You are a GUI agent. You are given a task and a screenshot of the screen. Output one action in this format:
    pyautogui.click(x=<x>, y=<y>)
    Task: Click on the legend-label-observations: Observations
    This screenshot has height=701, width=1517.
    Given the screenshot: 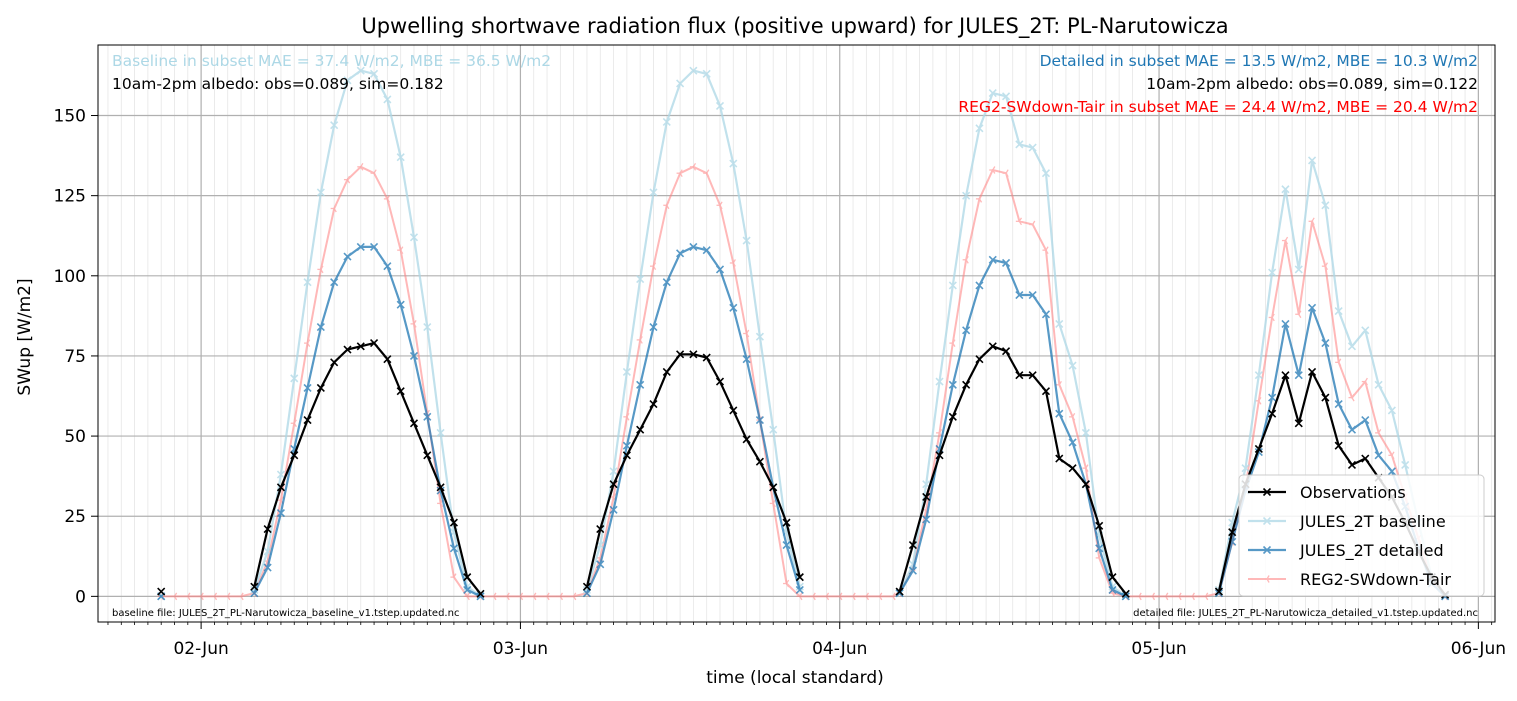 What is the action you would take?
    pyautogui.click(x=1353, y=492)
    